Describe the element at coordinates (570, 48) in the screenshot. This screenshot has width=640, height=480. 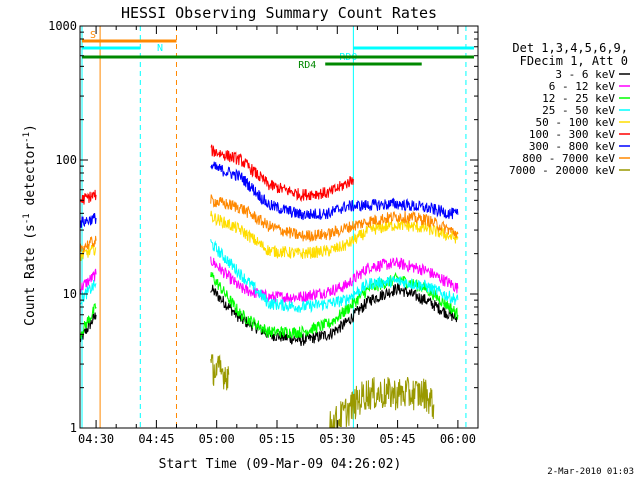
I see `legend-header-line1: Det 1,3,4,5,6,9,` at that location.